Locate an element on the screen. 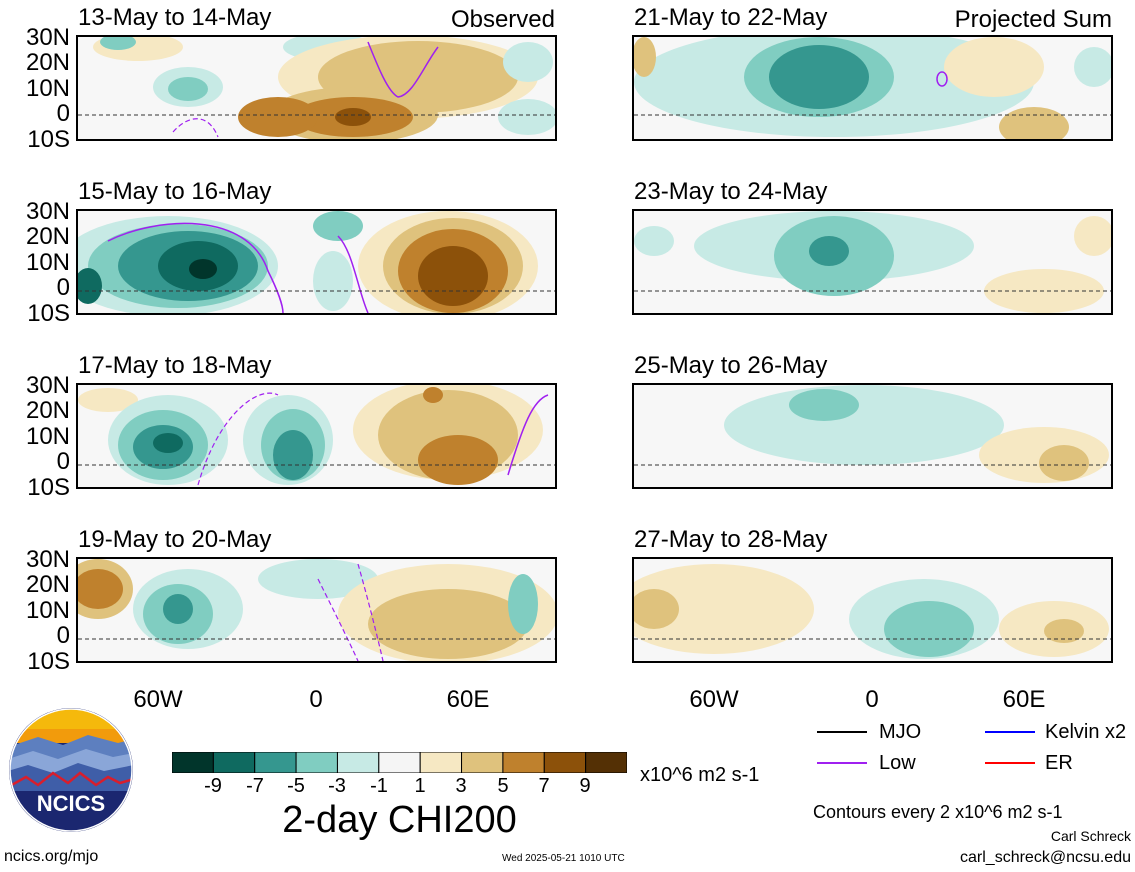 Image resolution: width=1135 pixels, height=872 pixels. legend-label-kelvin: Kelvin x2 is located at coordinates (1086, 732).